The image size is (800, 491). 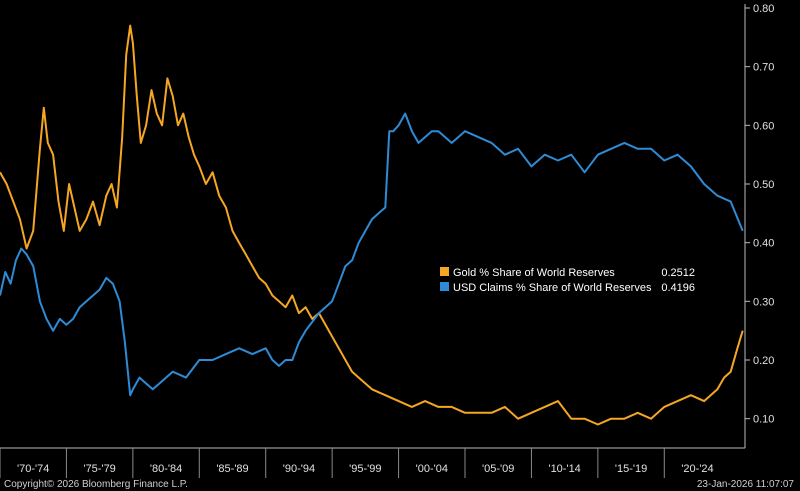 I want to click on x-tick-label: '90-'94, so click(x=299, y=469).